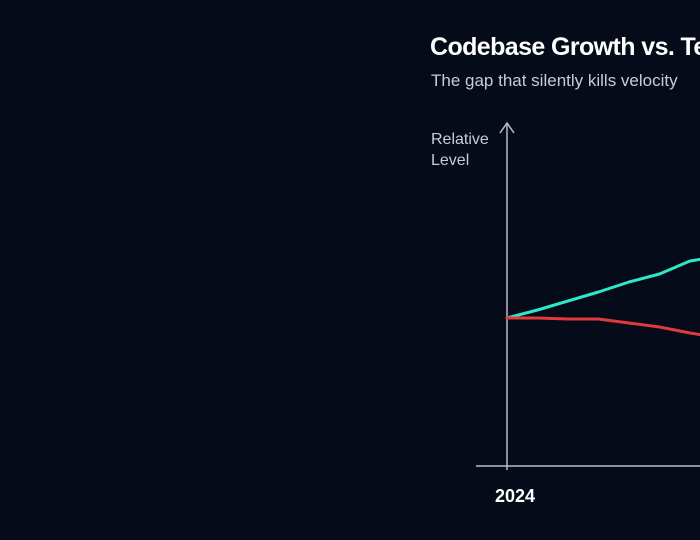 This screenshot has height=540, width=700. Describe the element at coordinates (460, 150) in the screenshot. I see `y-axis-label: Relative Level` at that location.